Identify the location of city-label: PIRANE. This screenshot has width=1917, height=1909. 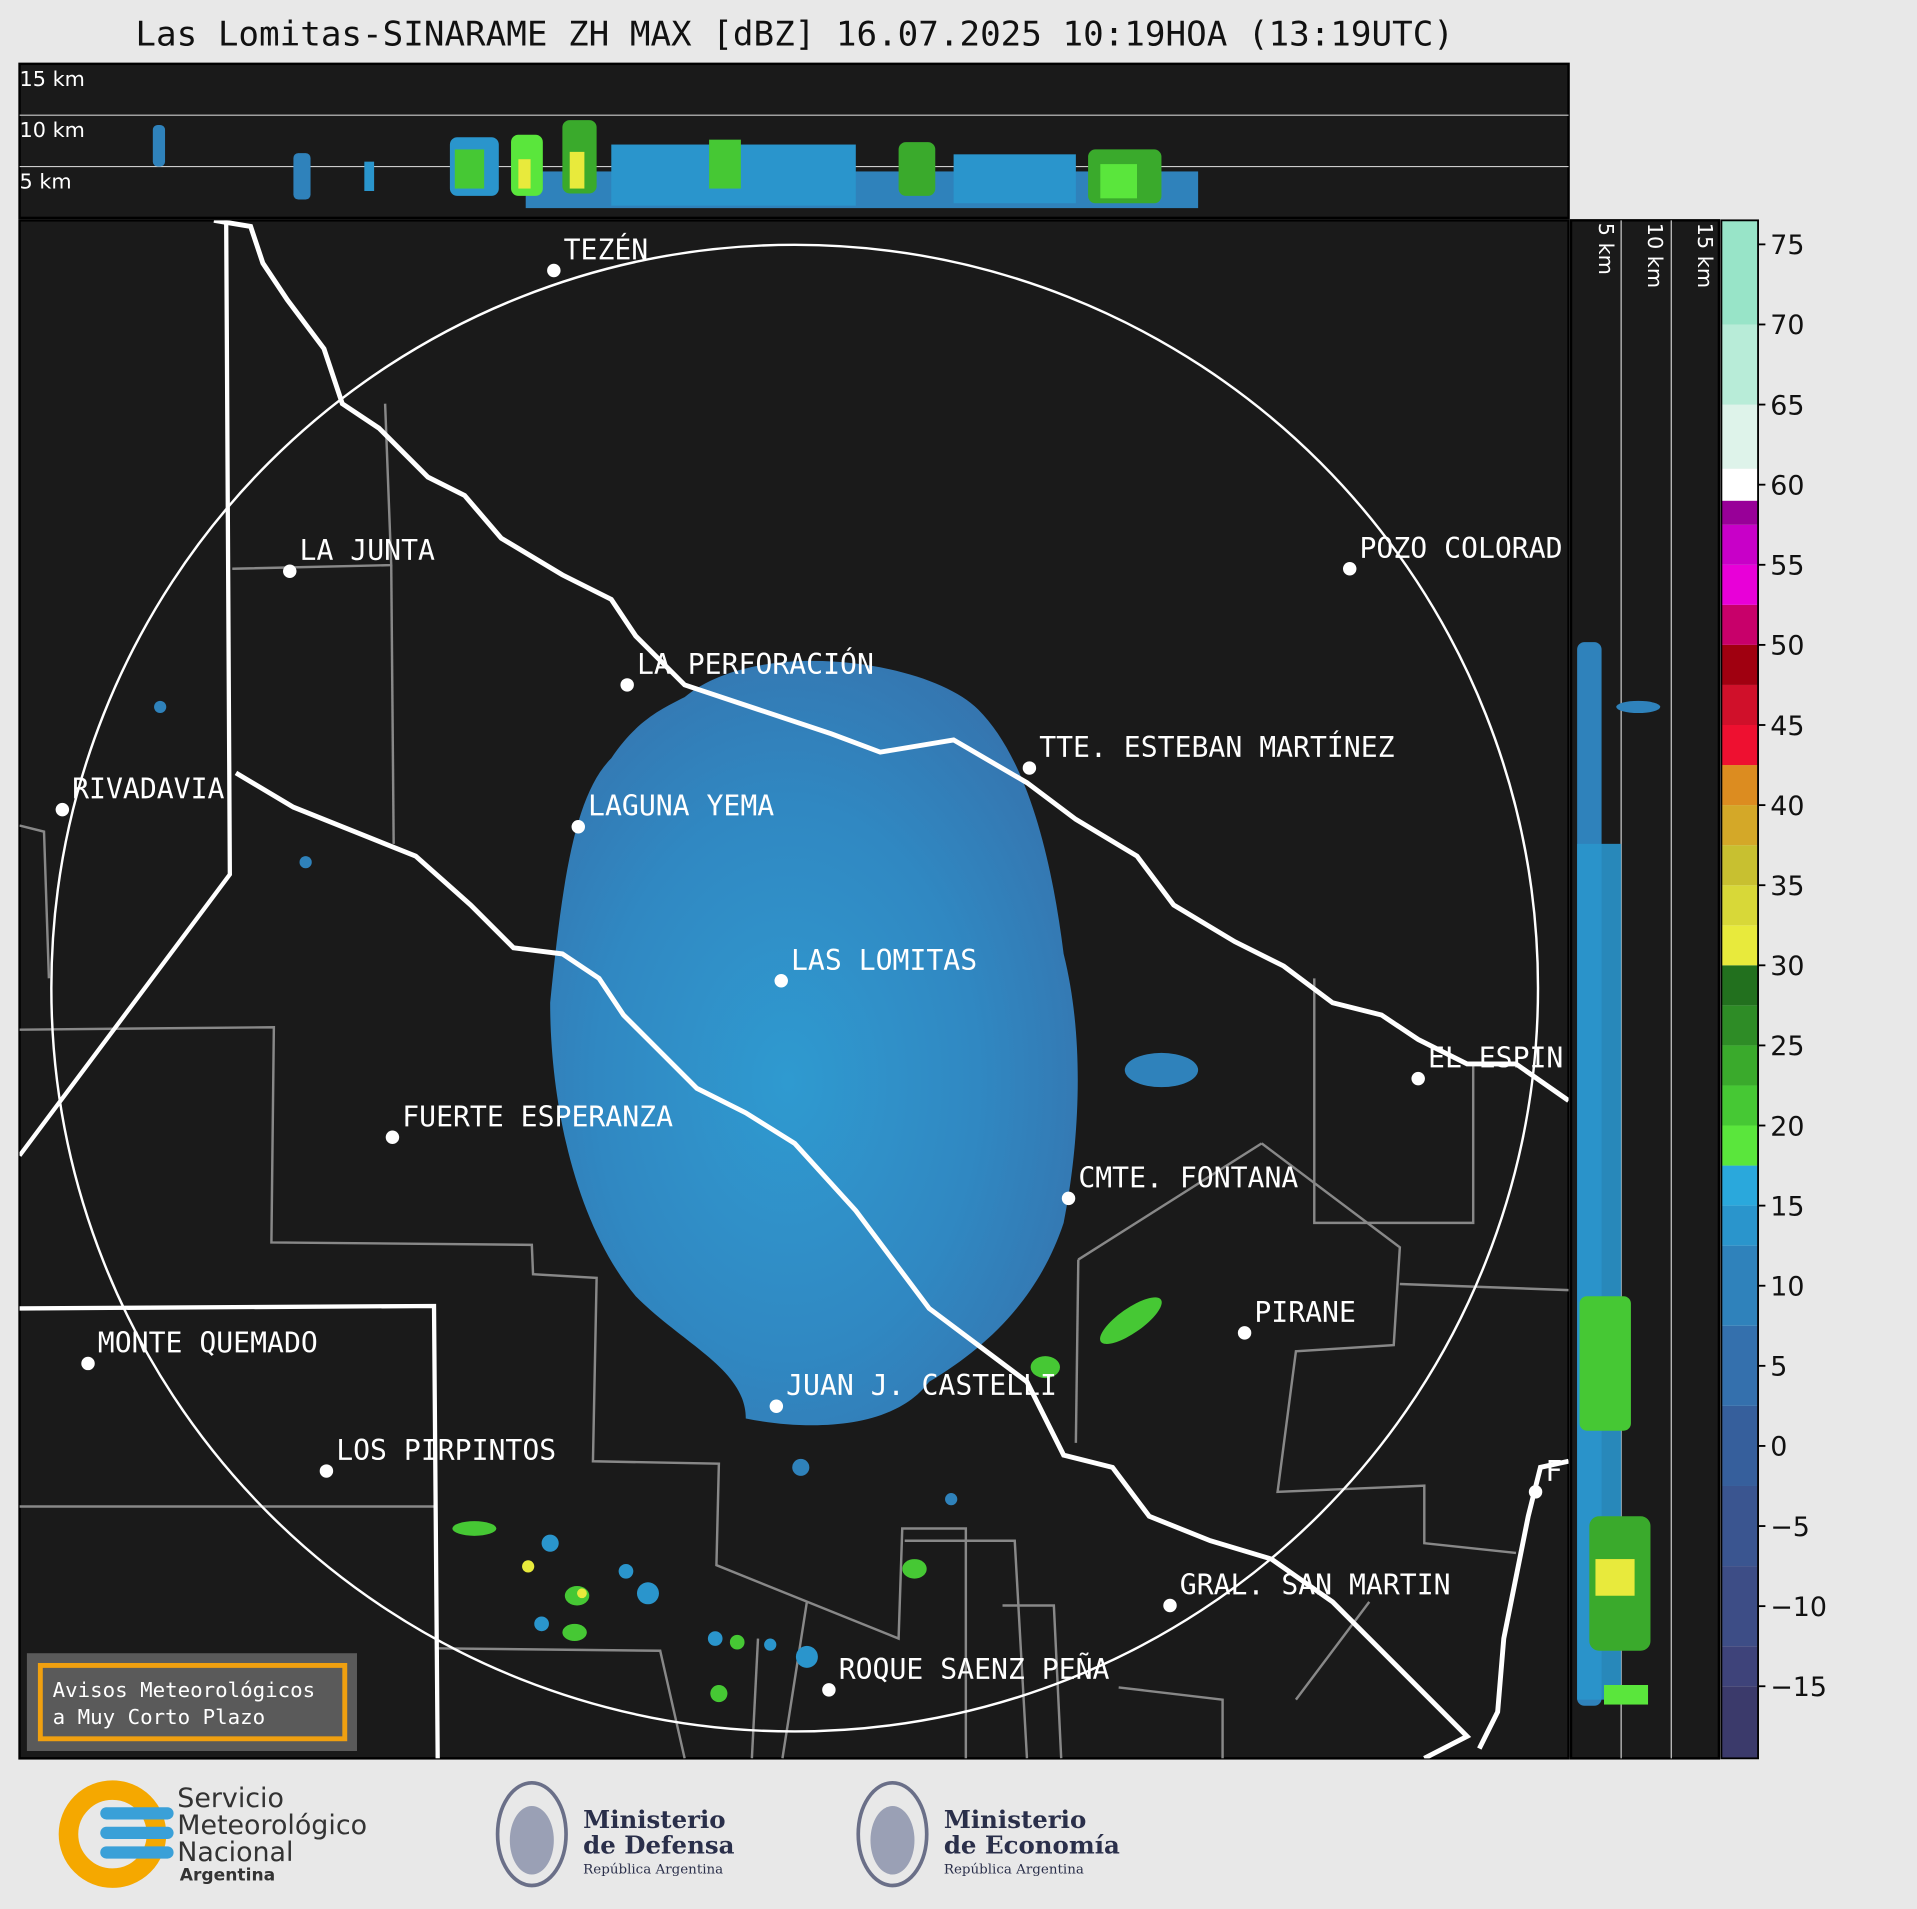
(1305, 1312).